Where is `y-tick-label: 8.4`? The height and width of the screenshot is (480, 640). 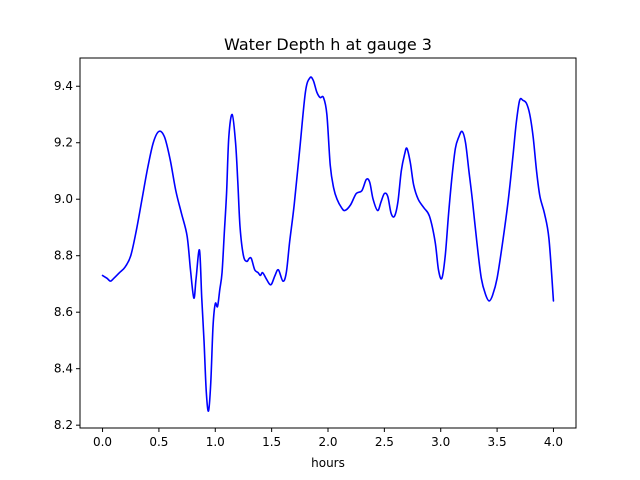
y-tick-label: 8.4 is located at coordinates (63, 369).